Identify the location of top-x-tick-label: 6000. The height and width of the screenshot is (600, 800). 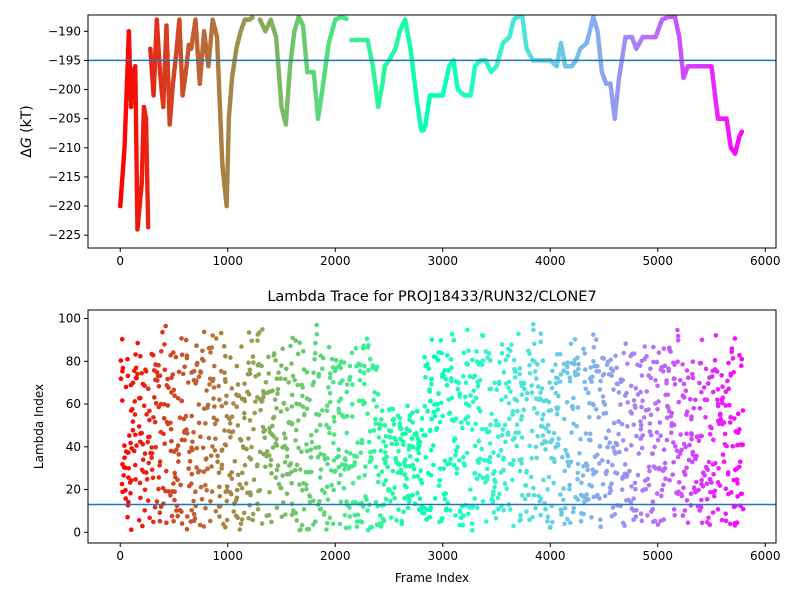
(765, 261).